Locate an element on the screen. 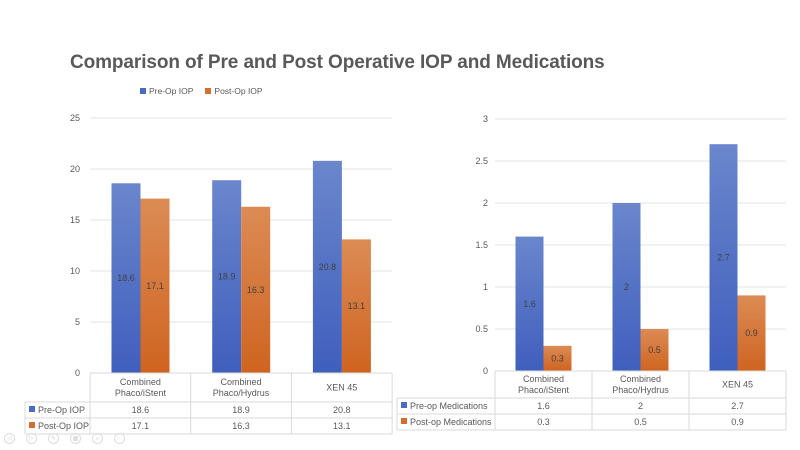 This screenshot has width=800, height=450. table-series-label: Post-Op IOP is located at coordinates (63, 426).